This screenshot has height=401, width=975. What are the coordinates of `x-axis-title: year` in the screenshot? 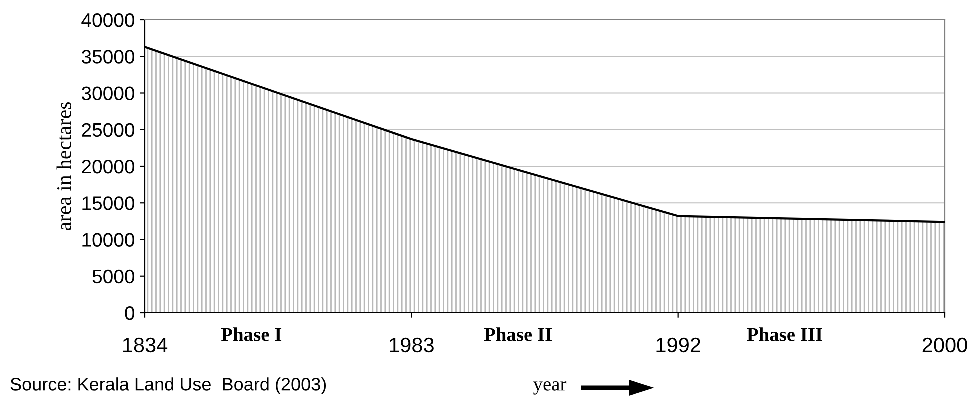 It's located at (550, 388).